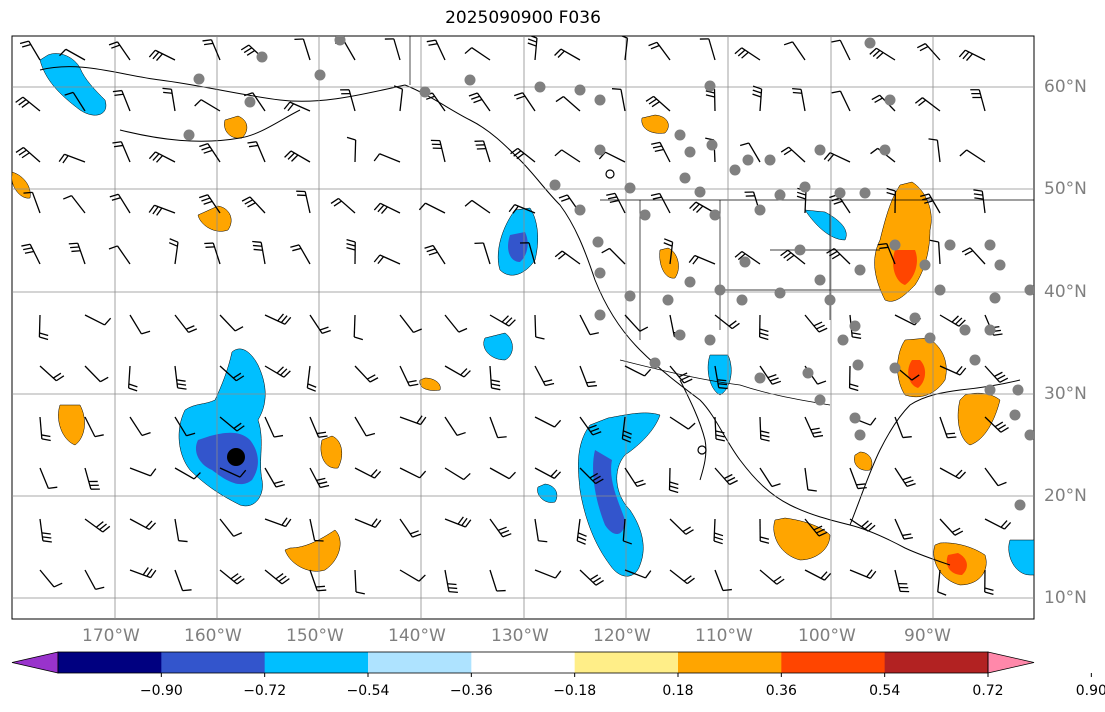 The image size is (1105, 712). Describe the element at coordinates (315, 636) in the screenshot. I see `lon-label-150w: 150°W` at that location.